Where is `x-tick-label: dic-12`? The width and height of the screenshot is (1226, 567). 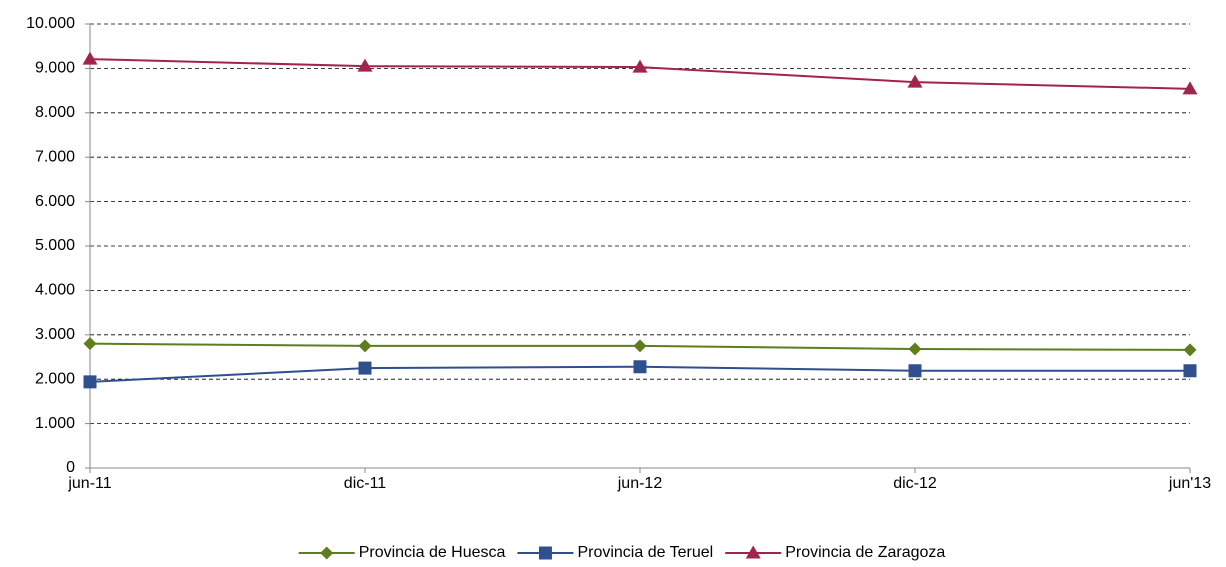 x-tick-label: dic-12 is located at coordinates (915, 483).